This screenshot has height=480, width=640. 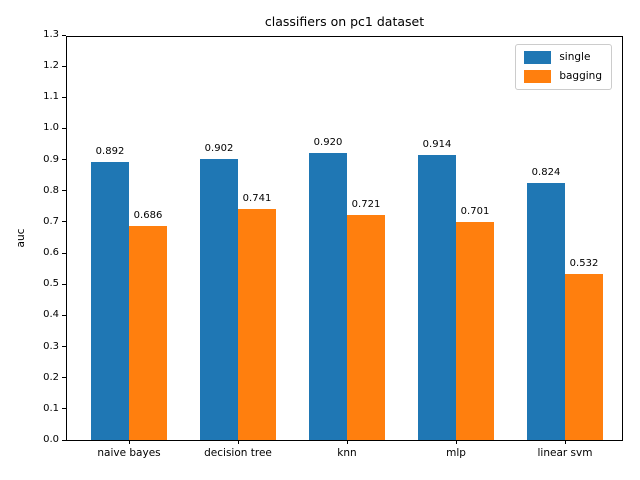 I want to click on legend-label-single: single, so click(x=575, y=57).